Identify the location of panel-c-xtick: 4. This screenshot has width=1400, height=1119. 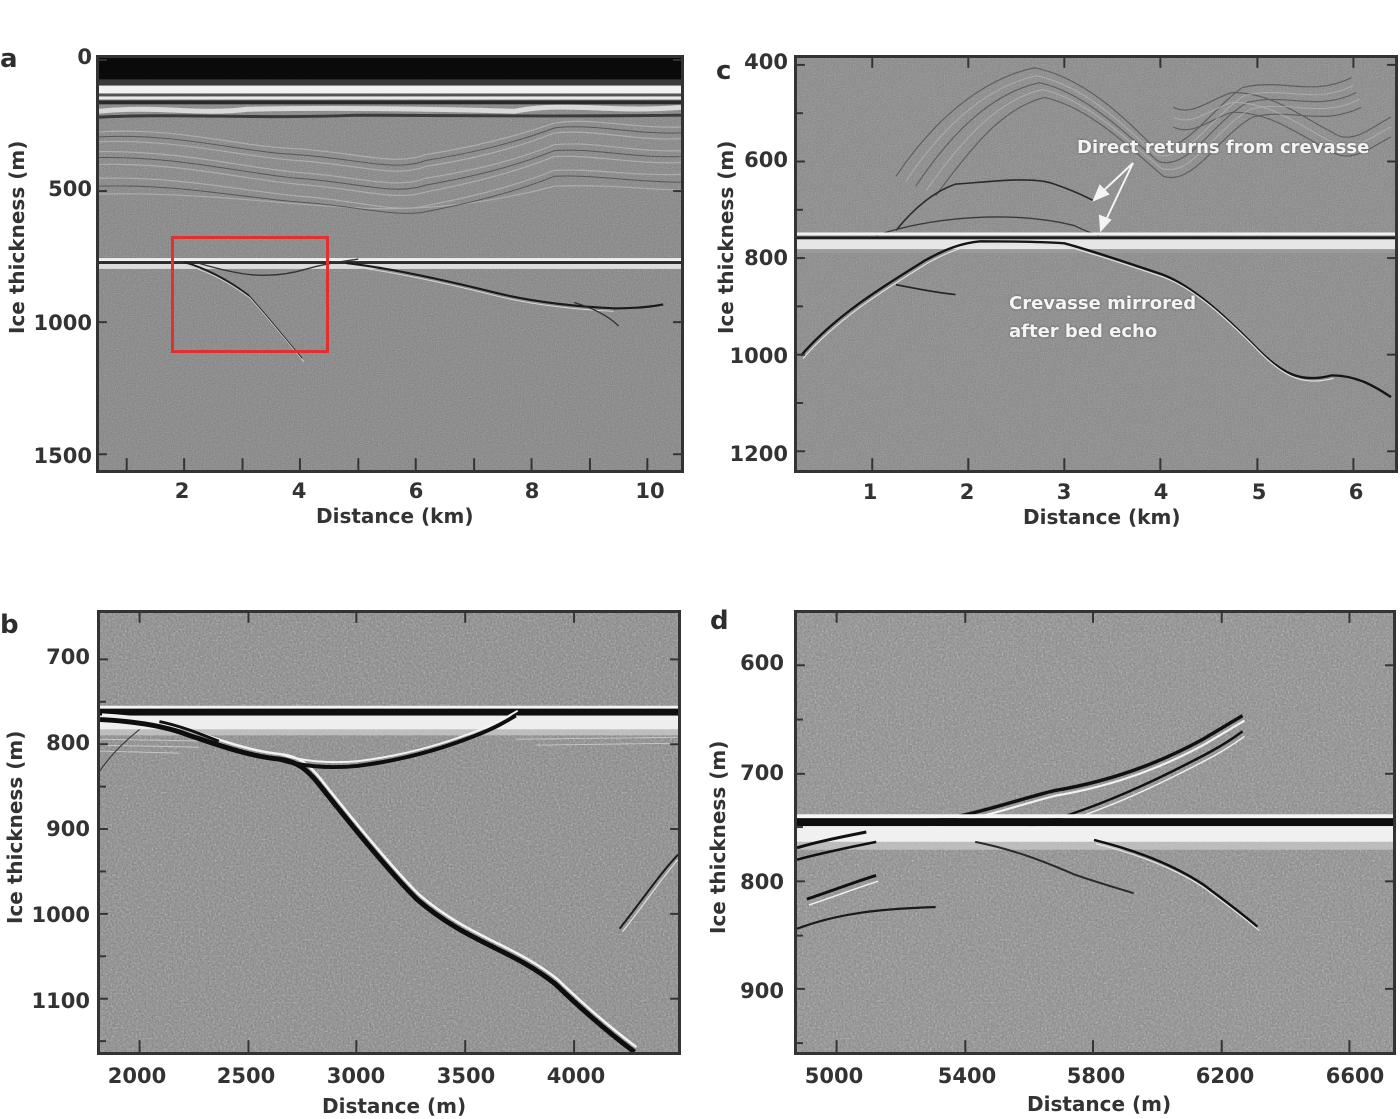
(1161, 492).